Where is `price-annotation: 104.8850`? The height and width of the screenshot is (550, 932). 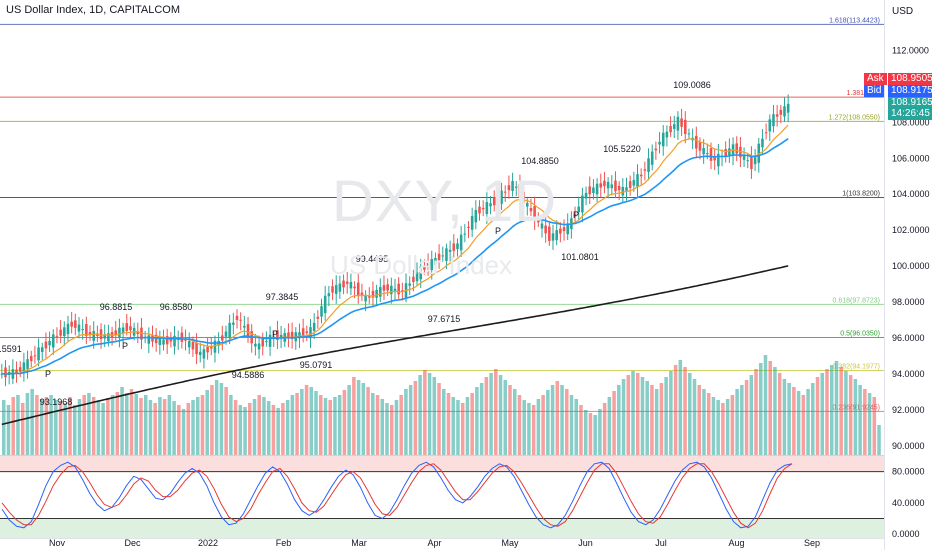
price-annotation: 104.8850 is located at coordinates (540, 161).